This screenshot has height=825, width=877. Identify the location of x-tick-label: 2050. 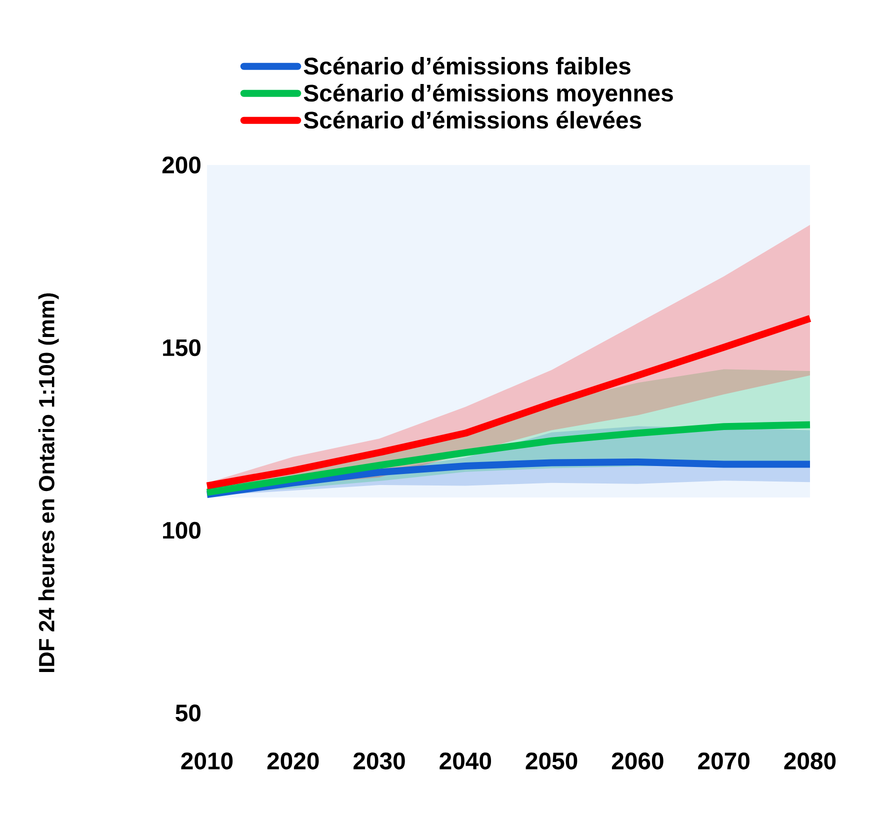
(552, 761).